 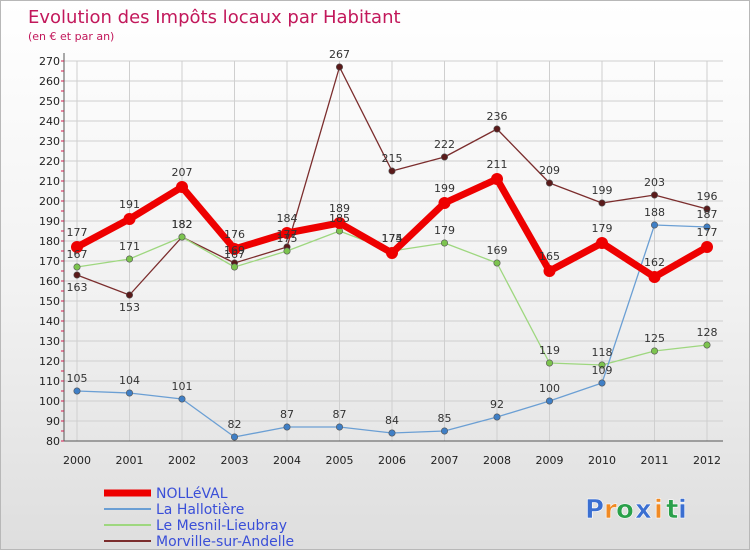 I want to click on data-label: 119, so click(x=549, y=350).